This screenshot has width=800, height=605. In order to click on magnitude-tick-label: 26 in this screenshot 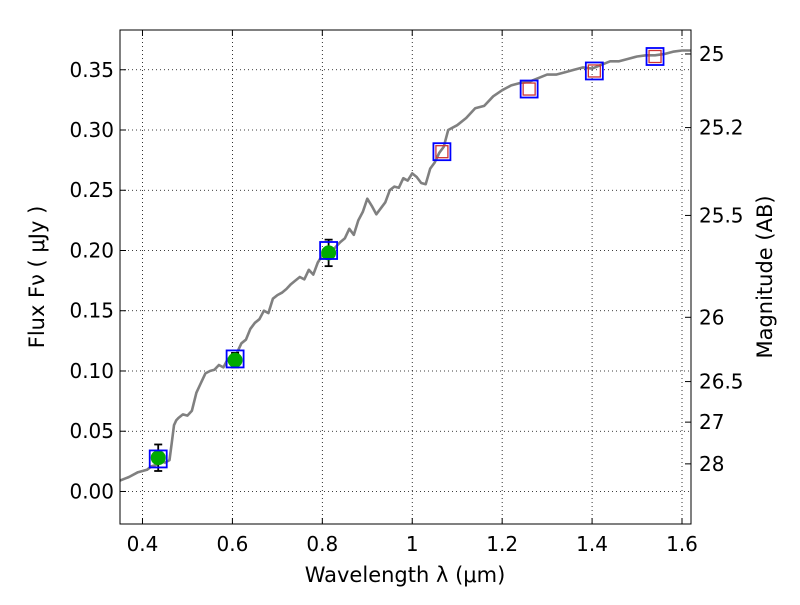, I will do `click(711, 317)`.